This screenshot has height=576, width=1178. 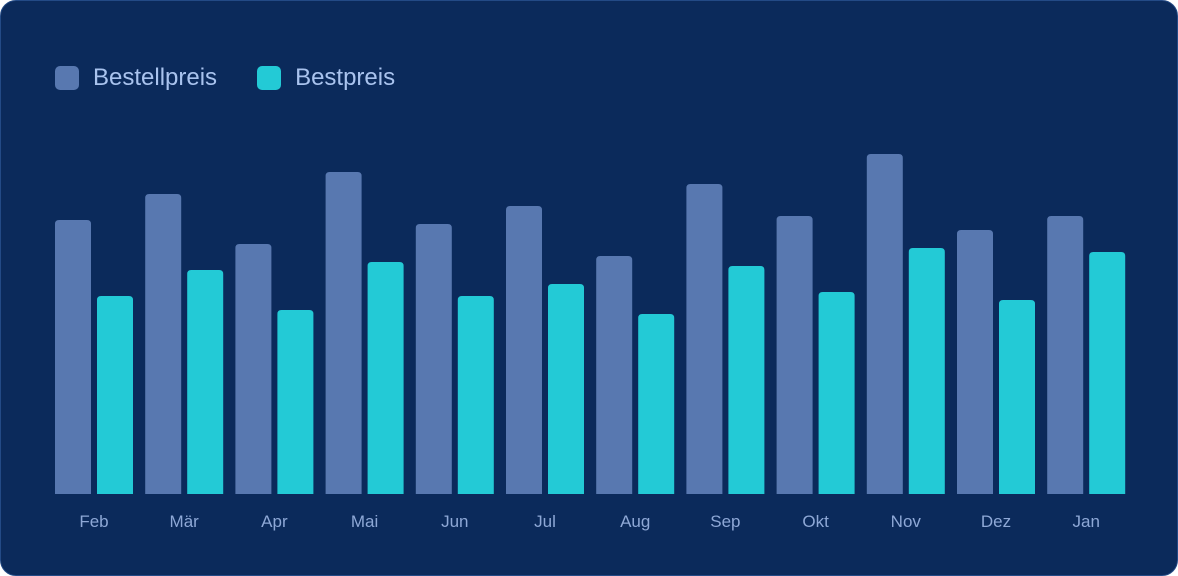 What do you see at coordinates (364, 521) in the screenshot?
I see `x-tick-label: Mai` at bounding box center [364, 521].